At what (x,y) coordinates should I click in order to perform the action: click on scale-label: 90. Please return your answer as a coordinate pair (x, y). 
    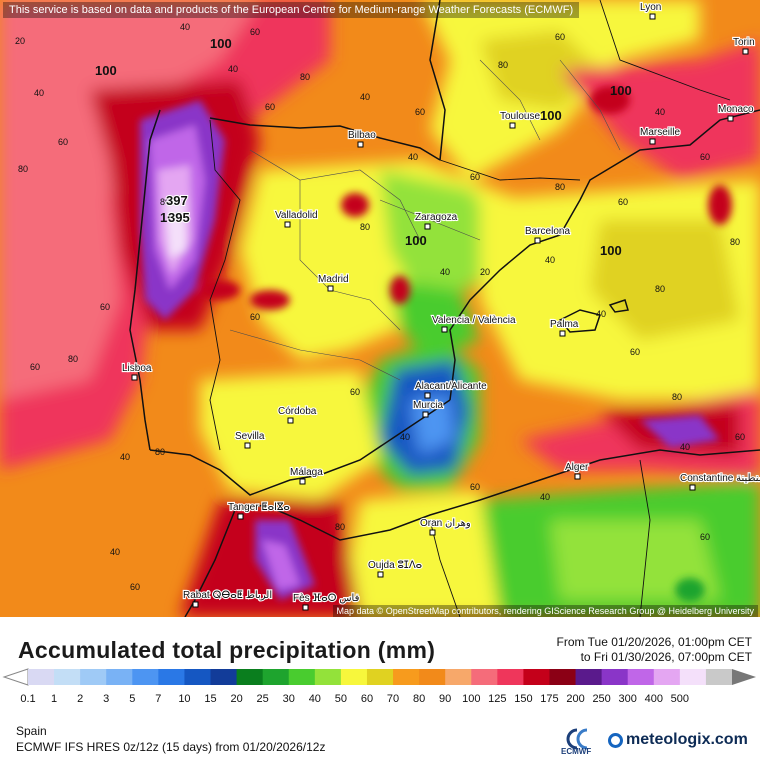
    Looking at the image, I should click on (445, 699).